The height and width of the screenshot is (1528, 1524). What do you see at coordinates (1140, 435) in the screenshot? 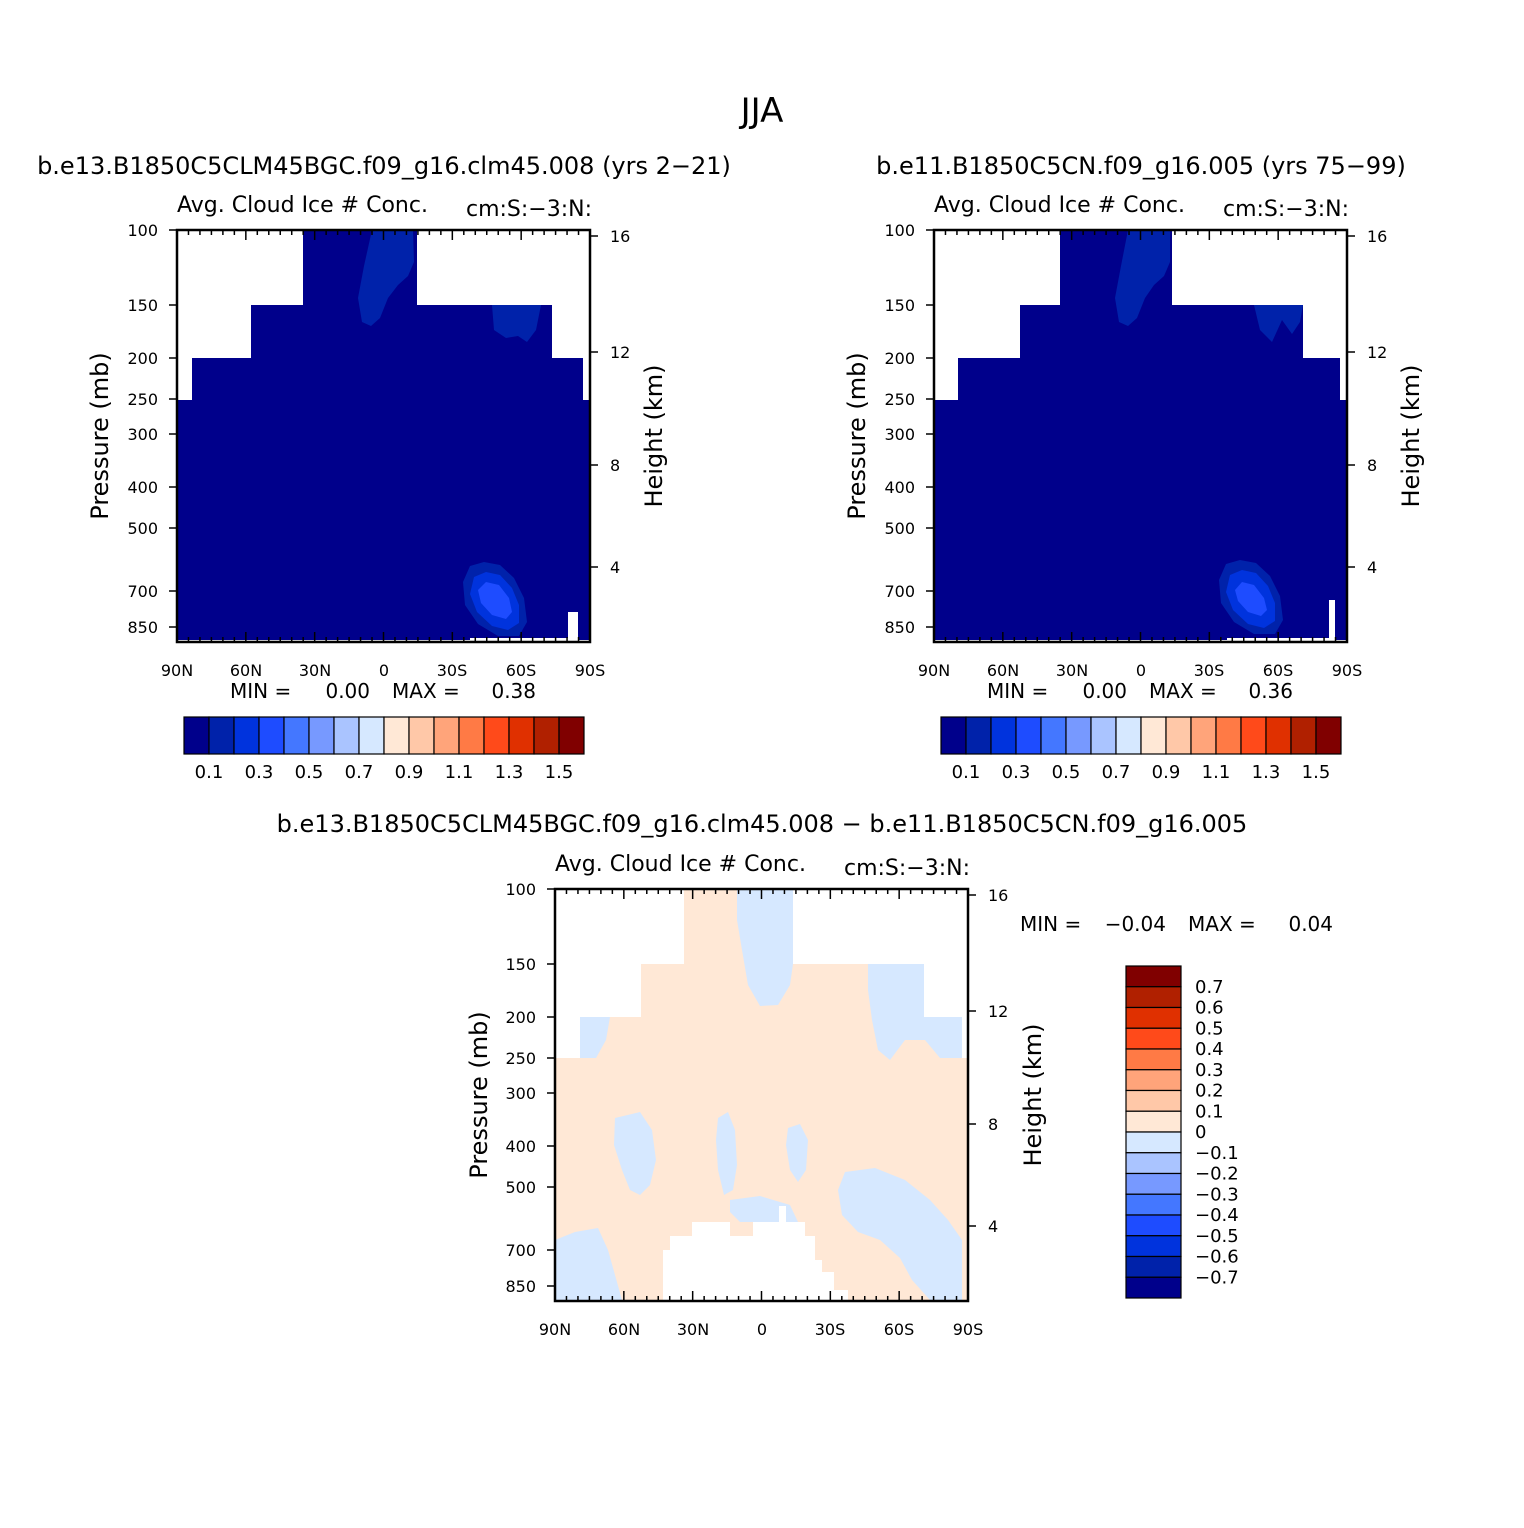
I see `panel-2-field` at bounding box center [1140, 435].